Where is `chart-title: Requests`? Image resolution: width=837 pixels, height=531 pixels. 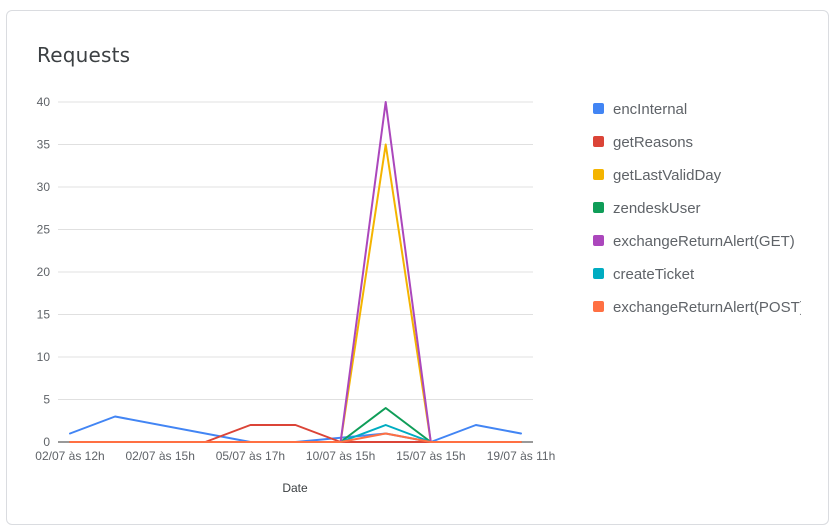
chart-title: Requests is located at coordinates (84, 55).